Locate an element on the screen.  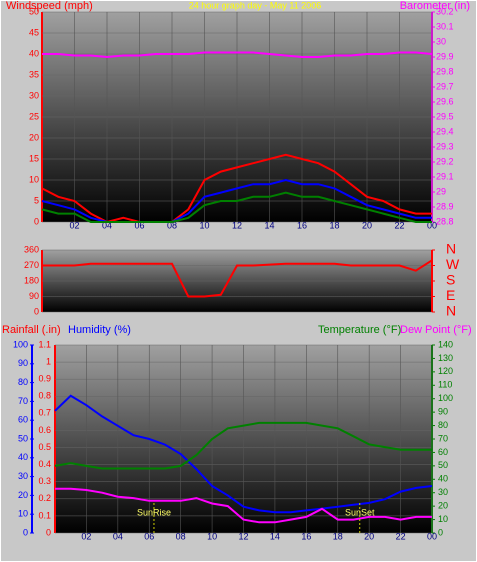
axis-title: Rainfall (.in) is located at coordinates (31, 330).